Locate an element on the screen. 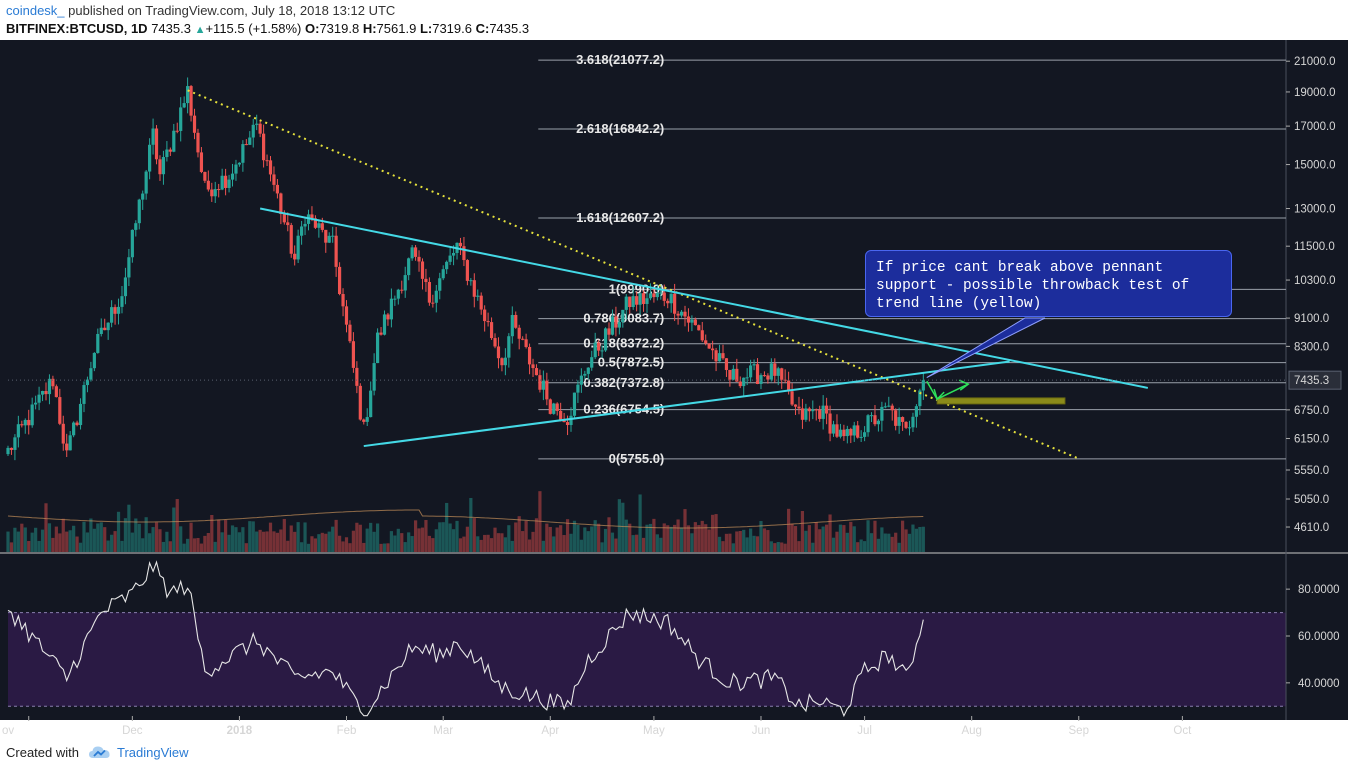  date-tick-label: Jul is located at coordinates (864, 731).